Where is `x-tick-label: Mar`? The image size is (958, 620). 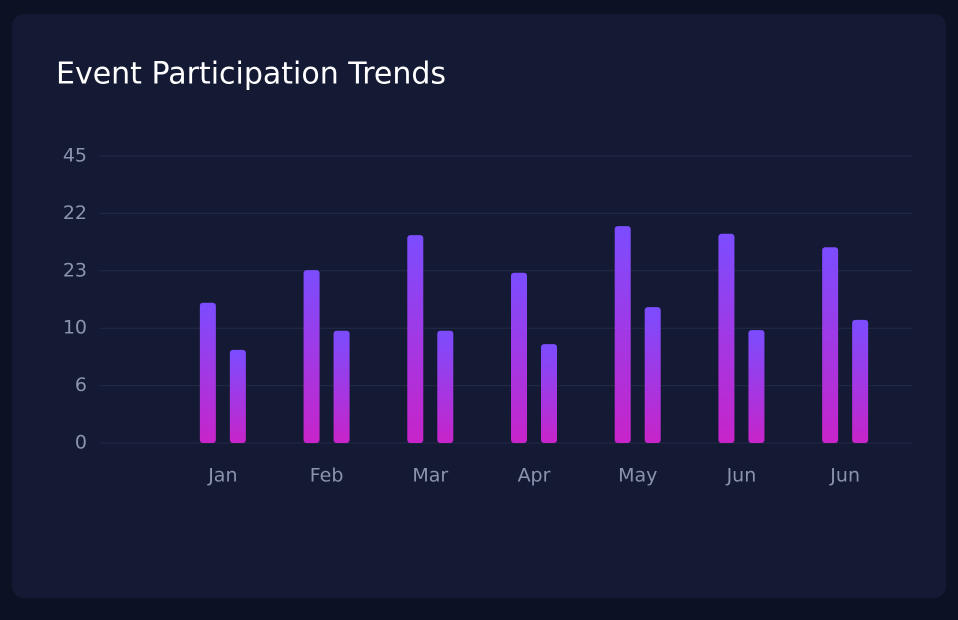
x-tick-label: Mar is located at coordinates (430, 476).